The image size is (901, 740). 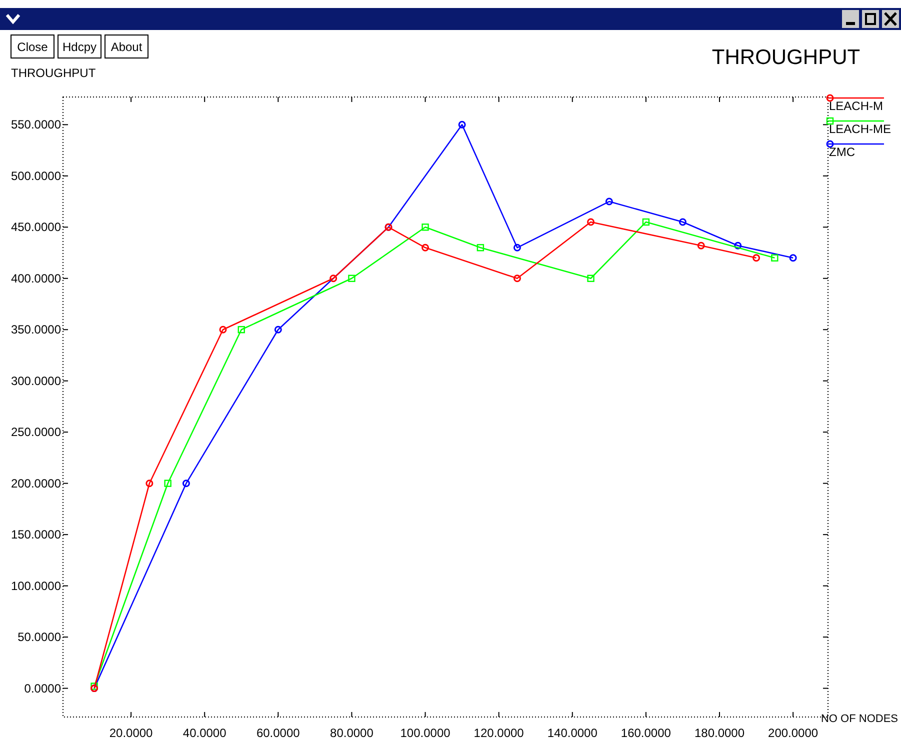 What do you see at coordinates (36, 381) in the screenshot?
I see `y-tick-label: 300.0000` at bounding box center [36, 381].